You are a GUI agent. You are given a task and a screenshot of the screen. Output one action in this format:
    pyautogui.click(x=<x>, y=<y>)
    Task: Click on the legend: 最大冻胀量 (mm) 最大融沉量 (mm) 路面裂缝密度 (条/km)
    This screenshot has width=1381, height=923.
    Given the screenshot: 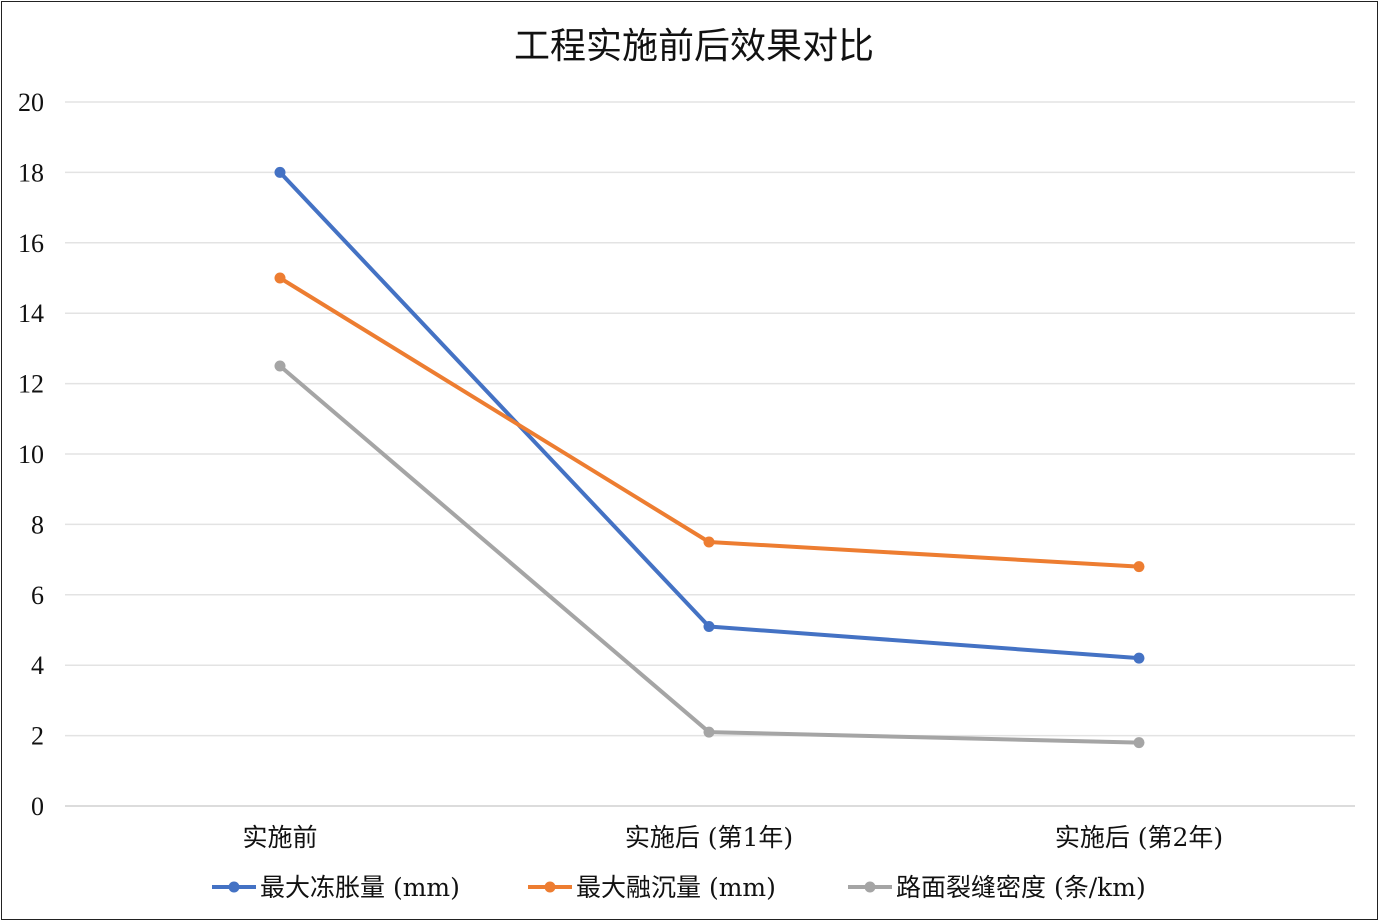 What is the action you would take?
    pyautogui.click(x=679, y=887)
    